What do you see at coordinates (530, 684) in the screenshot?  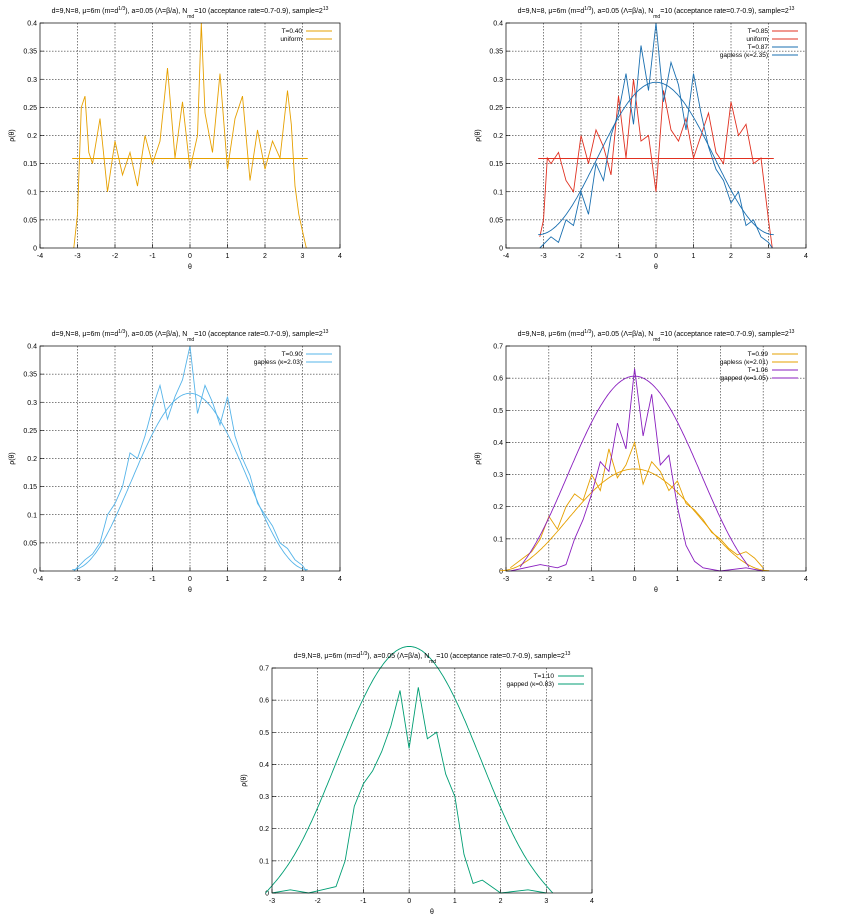 I see `legend-label: gapped (κ=0.83)` at bounding box center [530, 684].